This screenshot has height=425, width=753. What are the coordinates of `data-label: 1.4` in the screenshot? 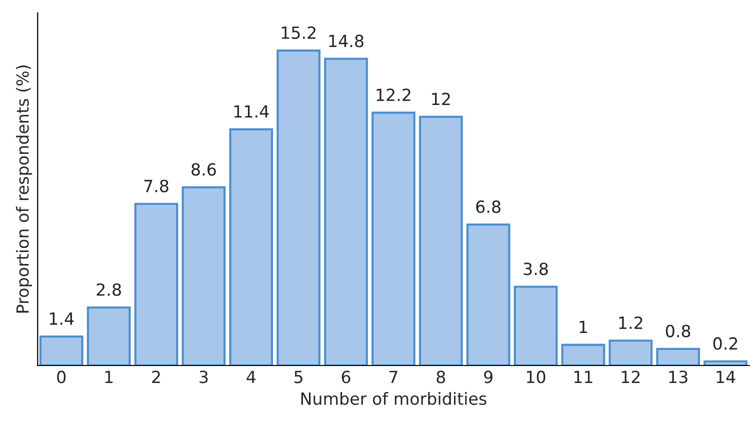 It's located at (62, 318).